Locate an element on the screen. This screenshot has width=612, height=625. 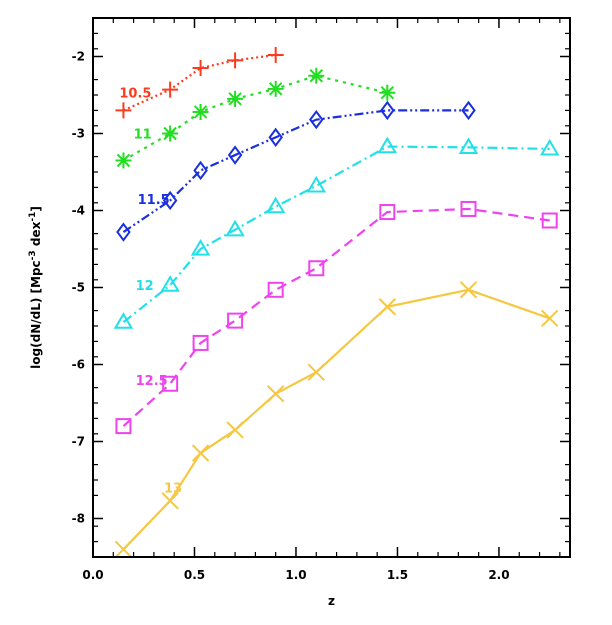
series-11: 11 is located at coordinates (255, 118).